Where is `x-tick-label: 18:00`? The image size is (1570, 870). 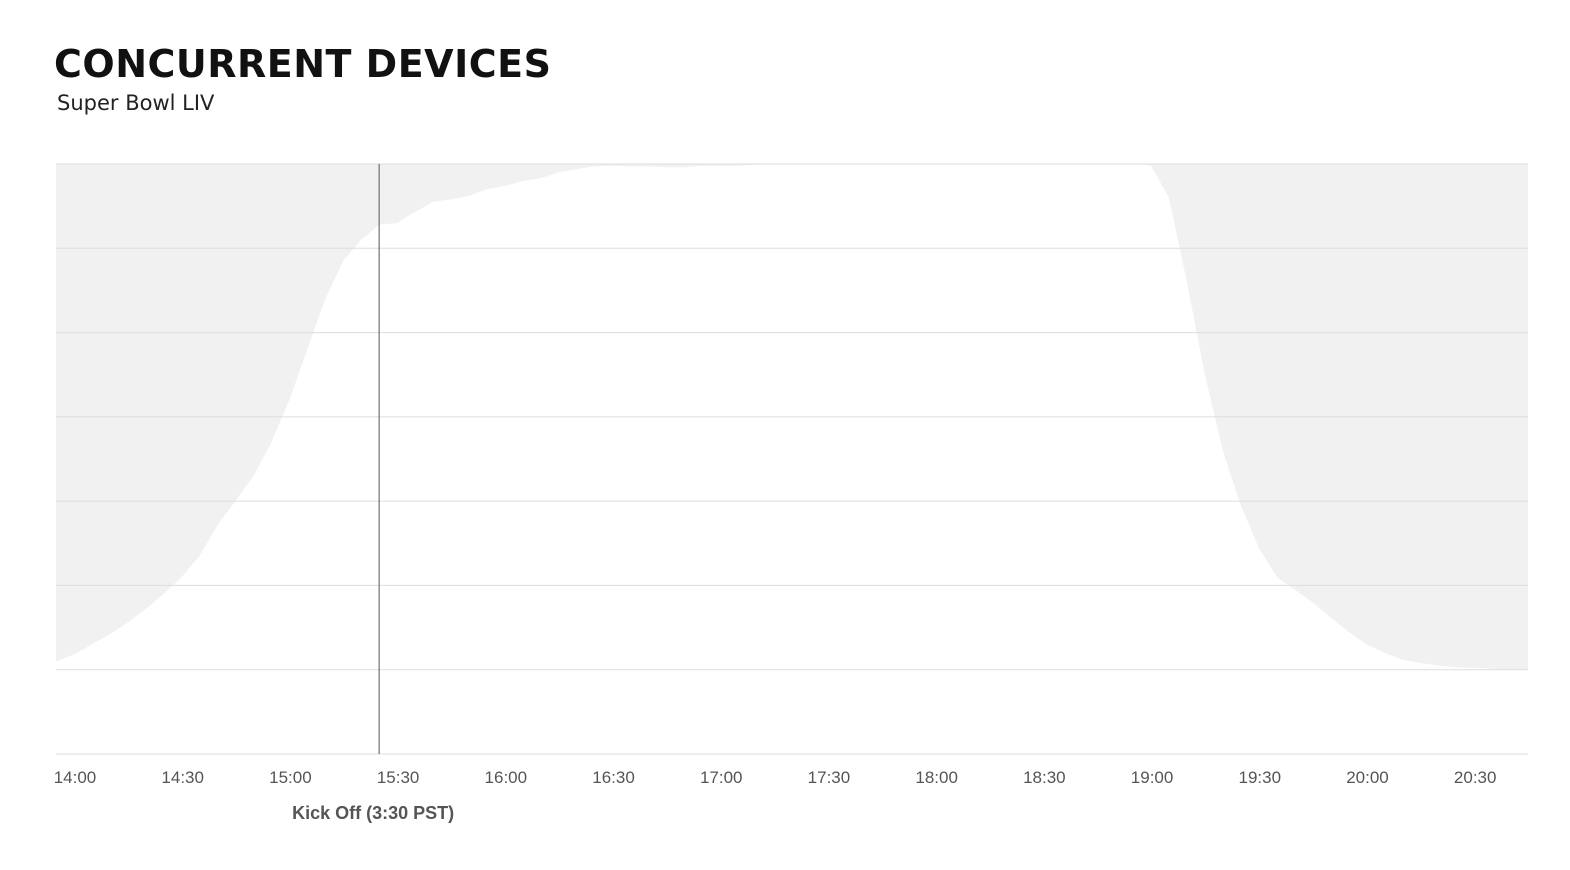
x-tick-label: 18:00 is located at coordinates (936, 777).